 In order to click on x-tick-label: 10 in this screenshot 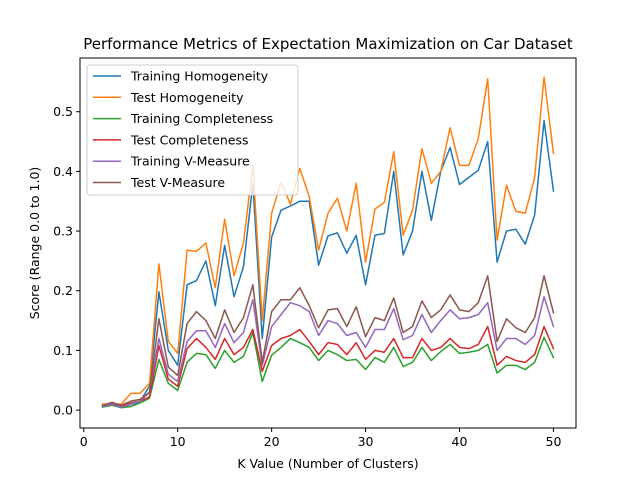, I will do `click(178, 441)`.